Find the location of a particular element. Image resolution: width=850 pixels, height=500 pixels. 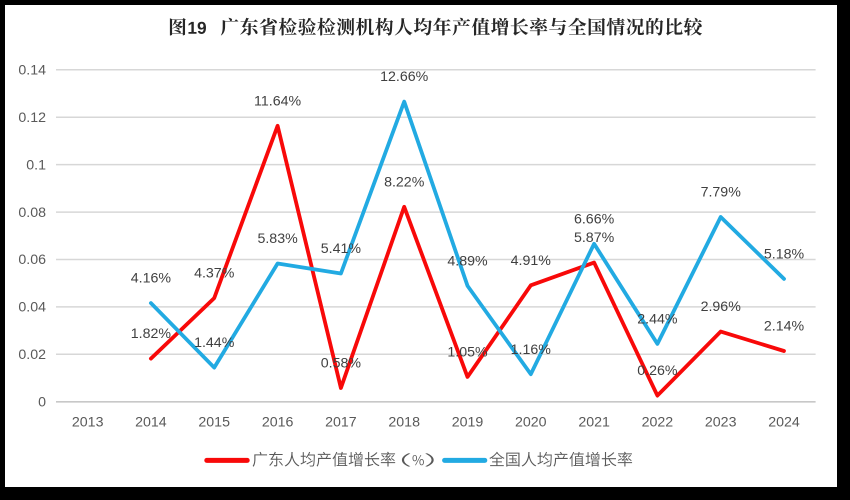

svg-text: 4.89% is located at coordinates (467, 261).